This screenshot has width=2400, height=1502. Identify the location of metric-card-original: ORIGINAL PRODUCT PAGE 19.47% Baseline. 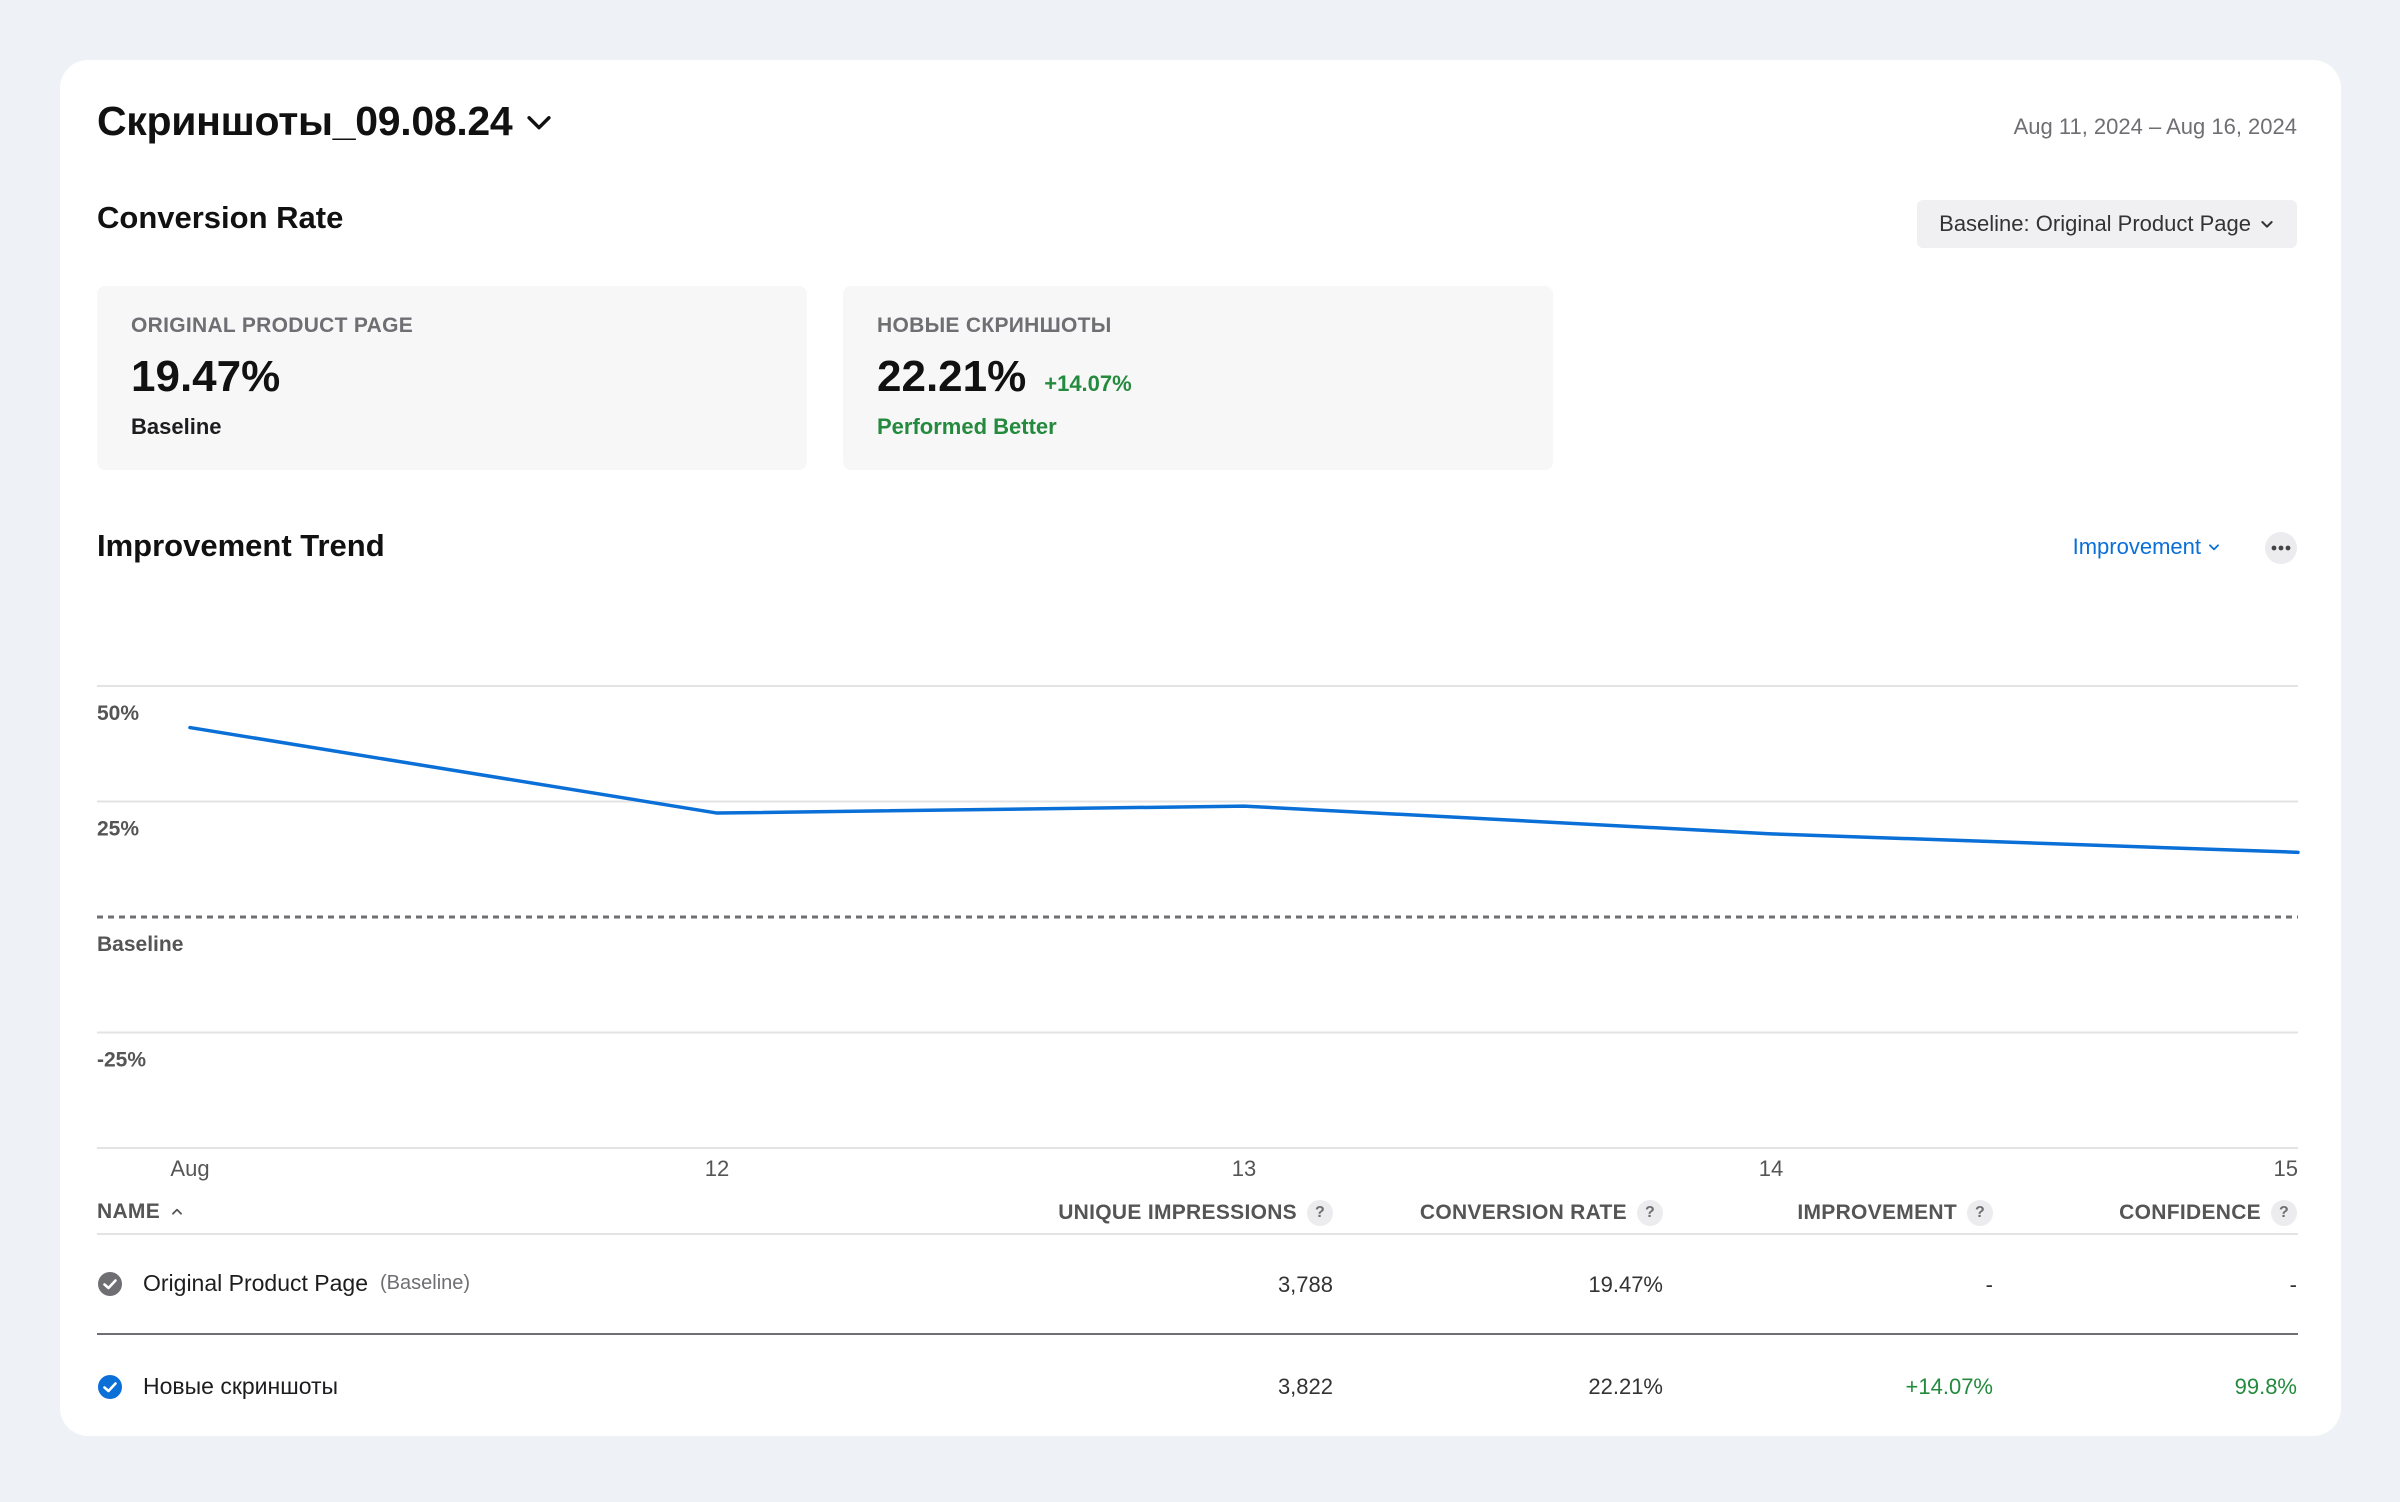
(452, 378).